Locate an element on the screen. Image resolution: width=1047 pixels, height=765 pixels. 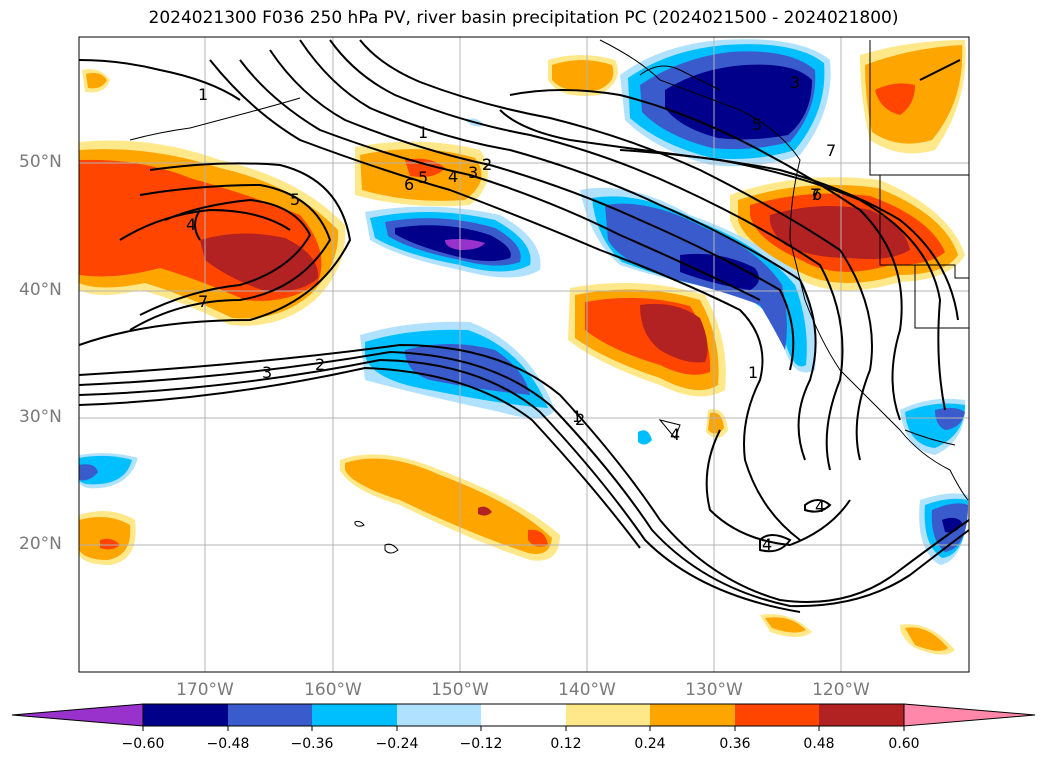
colorbar-tick-label: −0.12 is located at coordinates (481, 744).